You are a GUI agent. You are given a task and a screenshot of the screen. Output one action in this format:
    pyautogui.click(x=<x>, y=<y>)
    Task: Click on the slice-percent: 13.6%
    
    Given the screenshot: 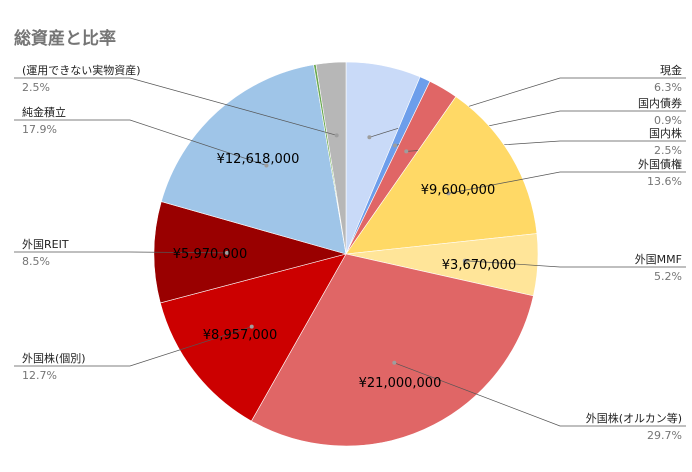 What is the action you would take?
    pyautogui.click(x=664, y=181)
    